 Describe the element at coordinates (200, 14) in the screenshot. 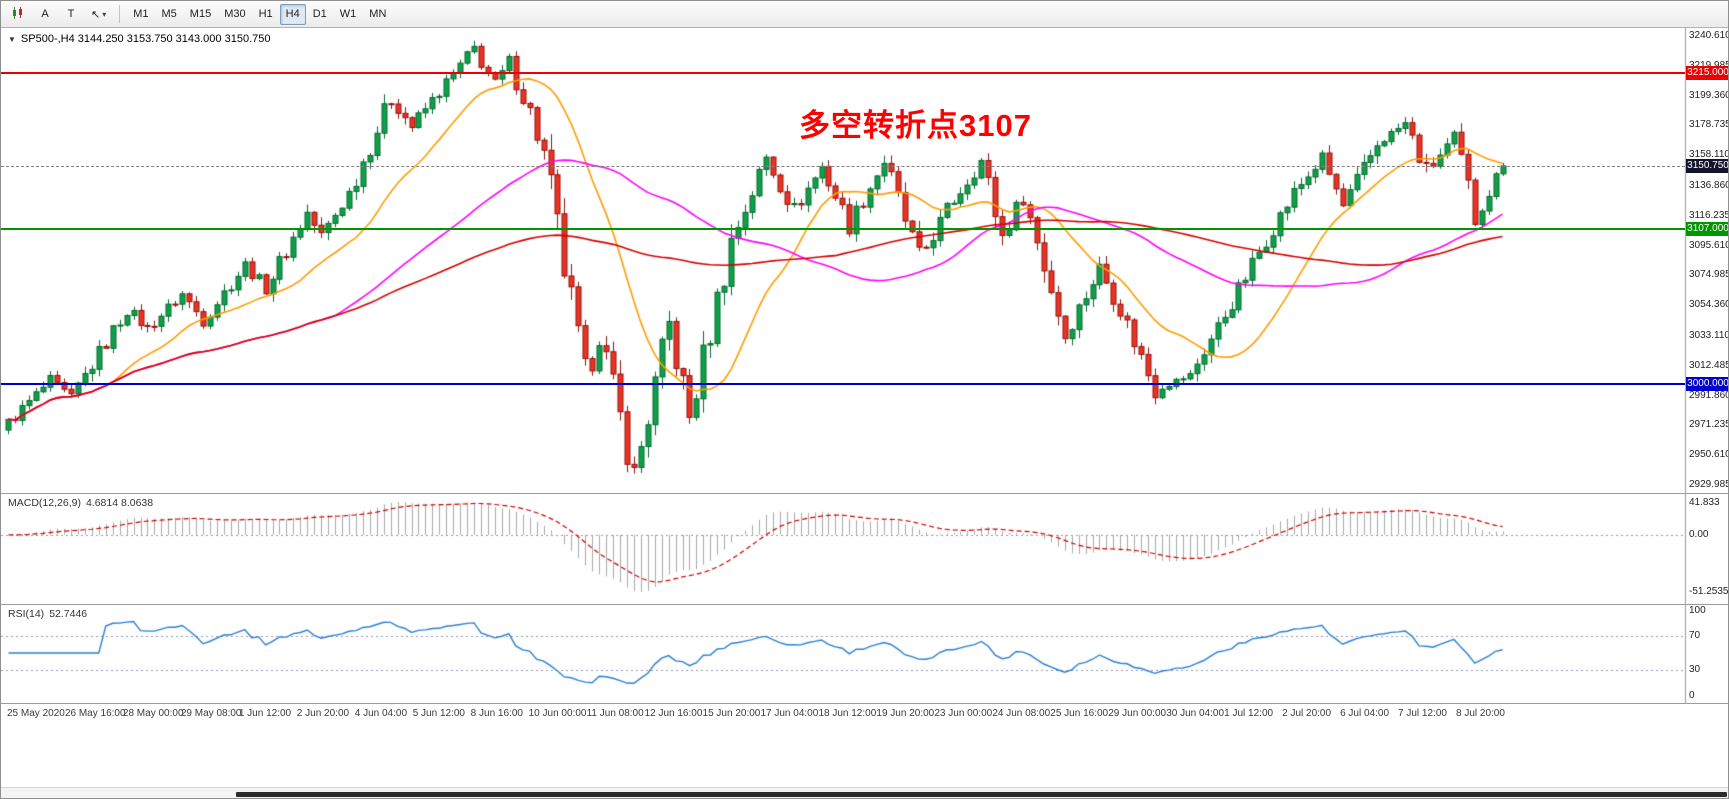

I see `timeframe-M15: M15` at that location.